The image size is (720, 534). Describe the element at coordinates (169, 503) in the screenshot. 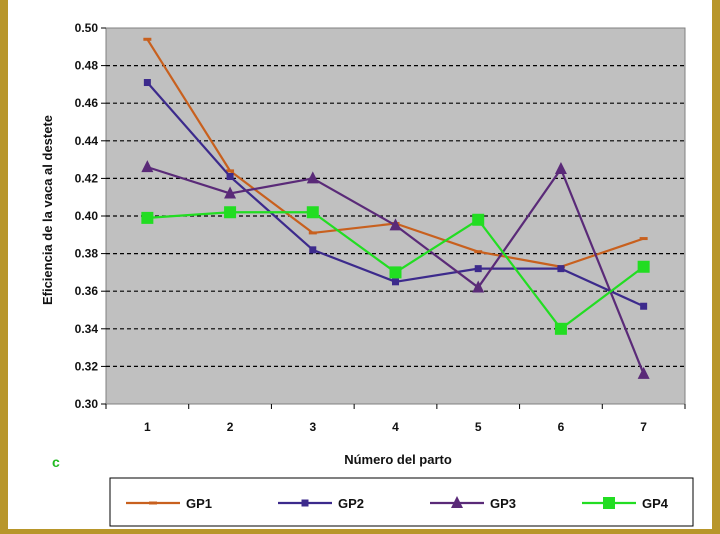

I see `legend-item-gp1: GP1` at that location.